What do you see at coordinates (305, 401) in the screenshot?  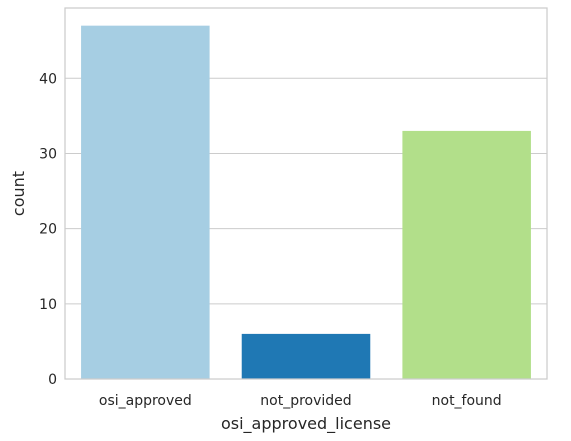 I see `x-tick-label-not_provided: not_provided` at bounding box center [305, 401].